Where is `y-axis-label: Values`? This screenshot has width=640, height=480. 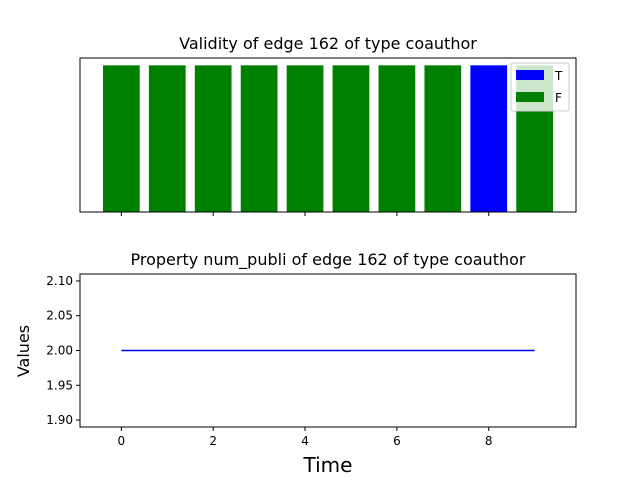
y-axis-label: Values is located at coordinates (23, 351).